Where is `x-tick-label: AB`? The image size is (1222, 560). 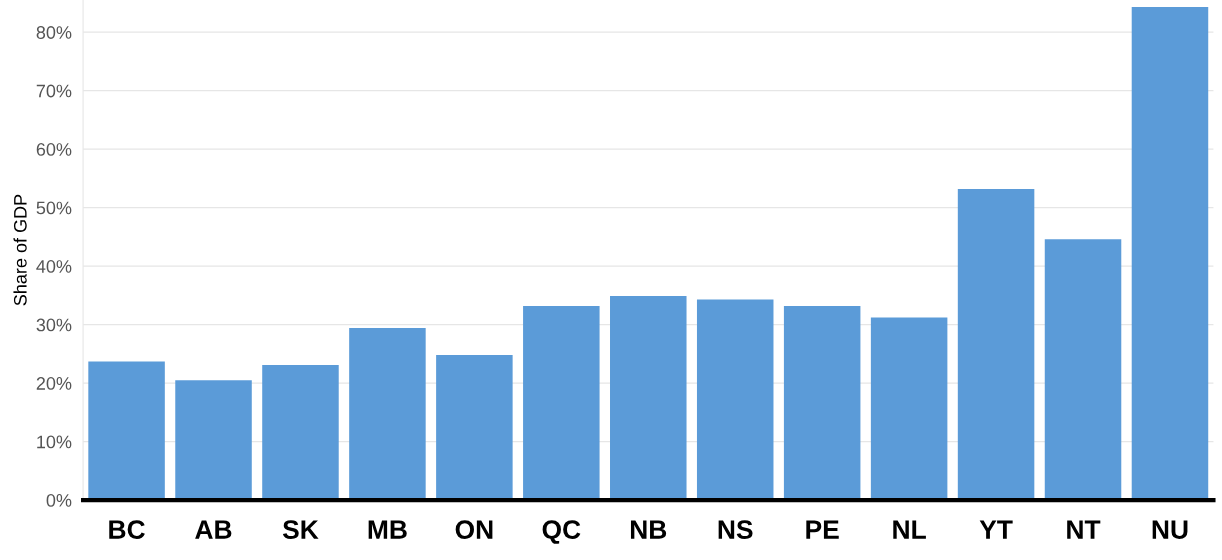
x-tick-label: AB is located at coordinates (213, 529).